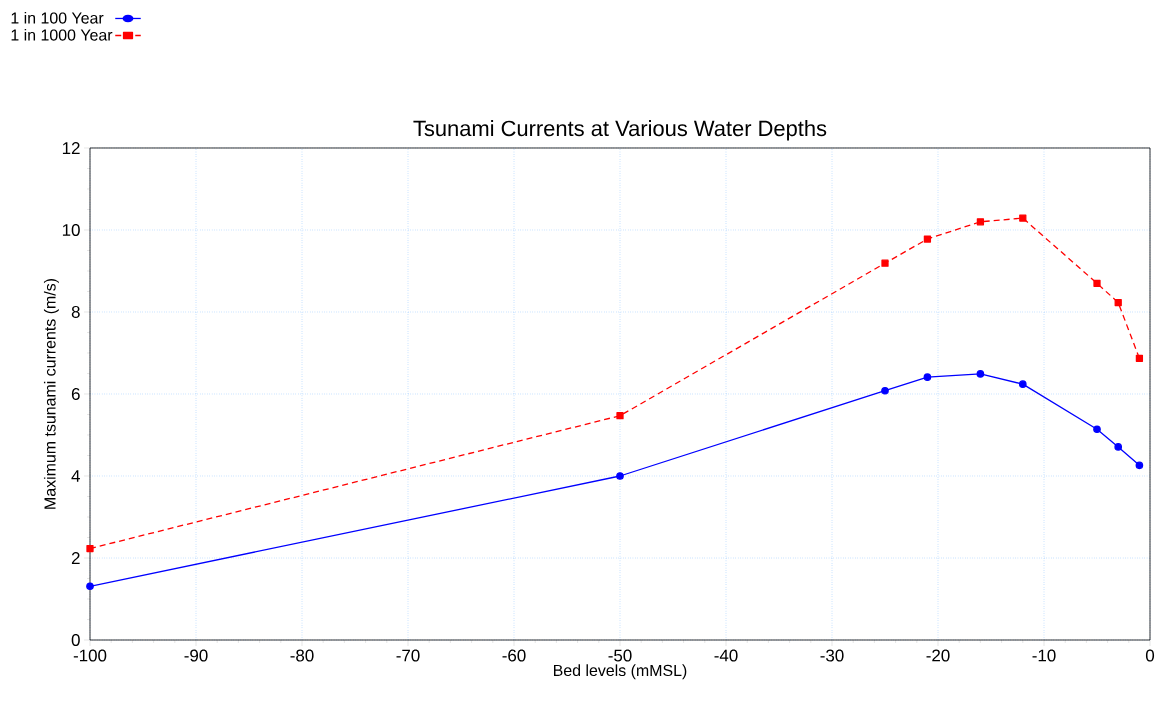 The height and width of the screenshot is (705, 1160). I want to click on x-tick-label: -80, so click(302, 655).